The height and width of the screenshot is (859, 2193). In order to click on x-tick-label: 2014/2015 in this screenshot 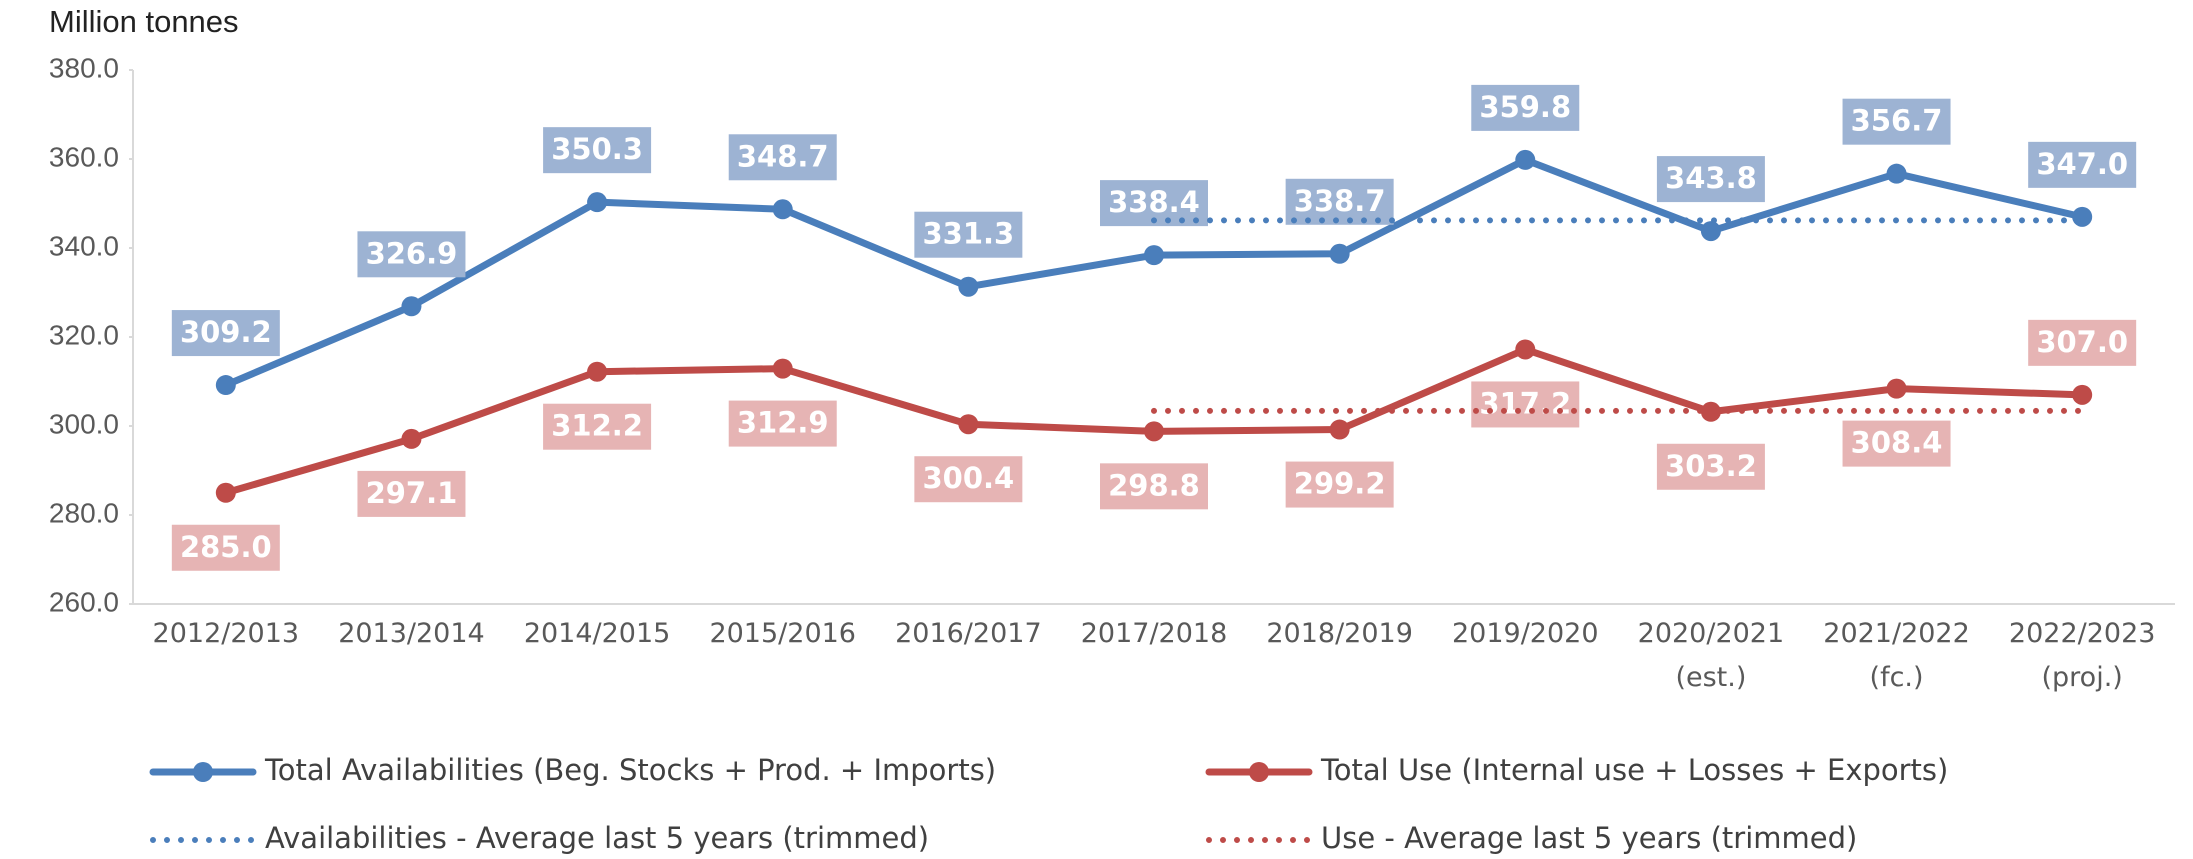, I will do `click(597, 633)`.